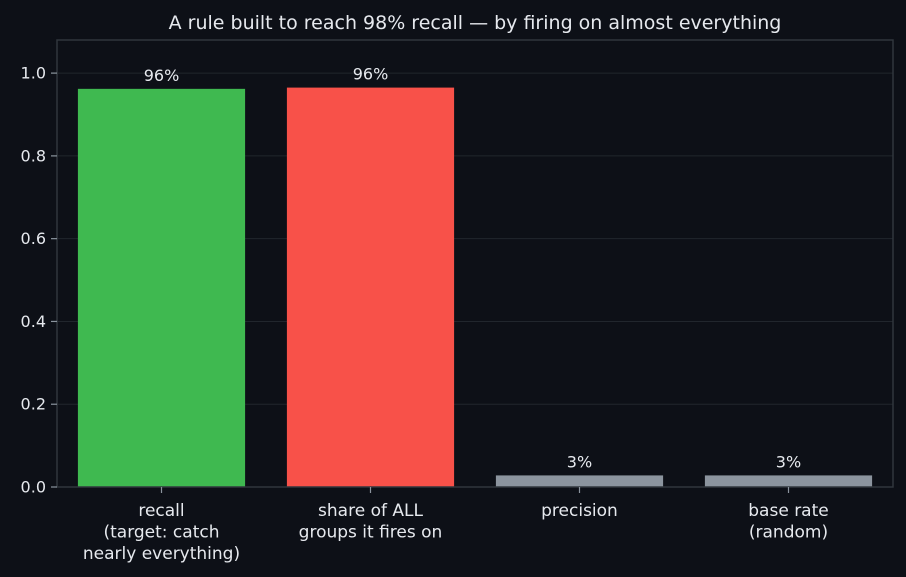 Image resolution: width=906 pixels, height=577 pixels. What do you see at coordinates (371, 533) in the screenshot?
I see `x-tick-label-line: groups it fires on` at bounding box center [371, 533].